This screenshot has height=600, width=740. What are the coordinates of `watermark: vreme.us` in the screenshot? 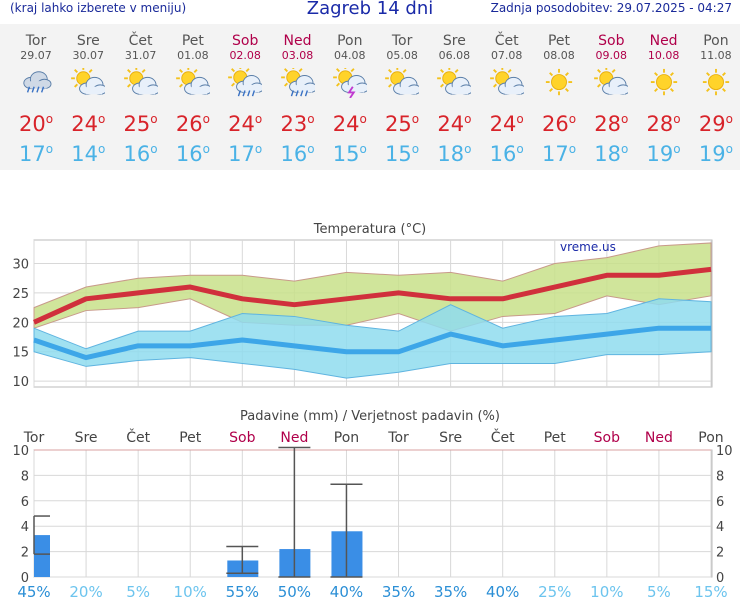 It's located at (588, 247).